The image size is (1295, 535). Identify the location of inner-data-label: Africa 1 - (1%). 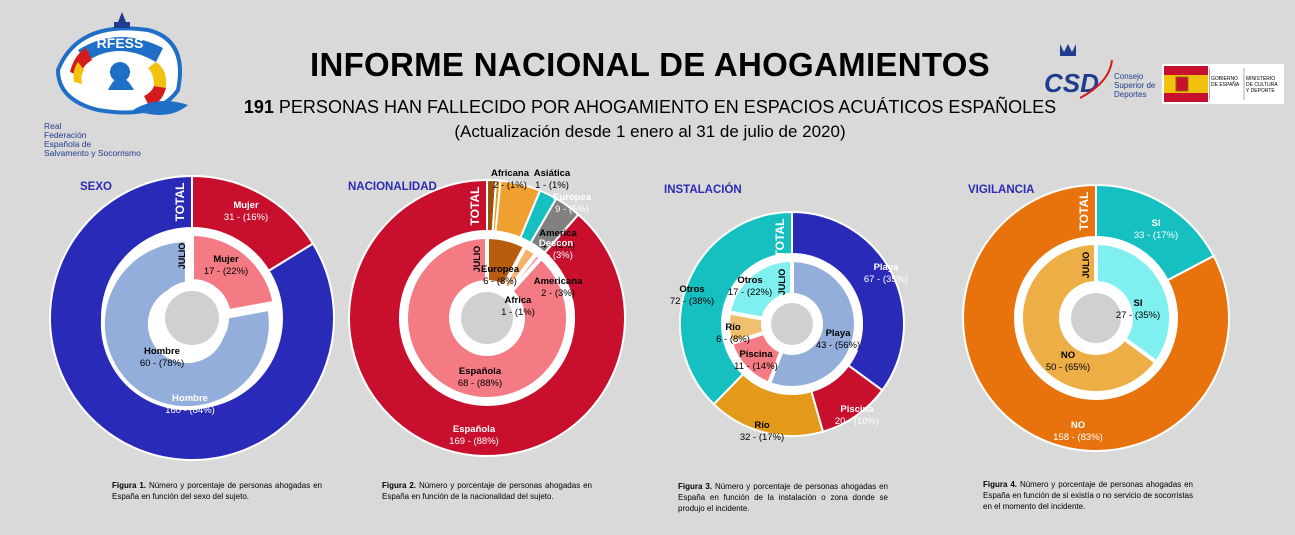
(518, 306).